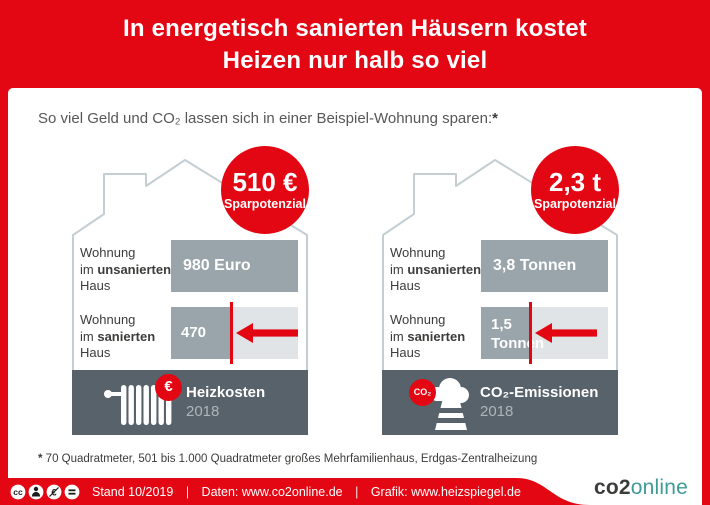 This screenshot has height=505, width=710. What do you see at coordinates (422, 392) in the screenshot?
I see `co2-badge-icon: CO₂` at bounding box center [422, 392].